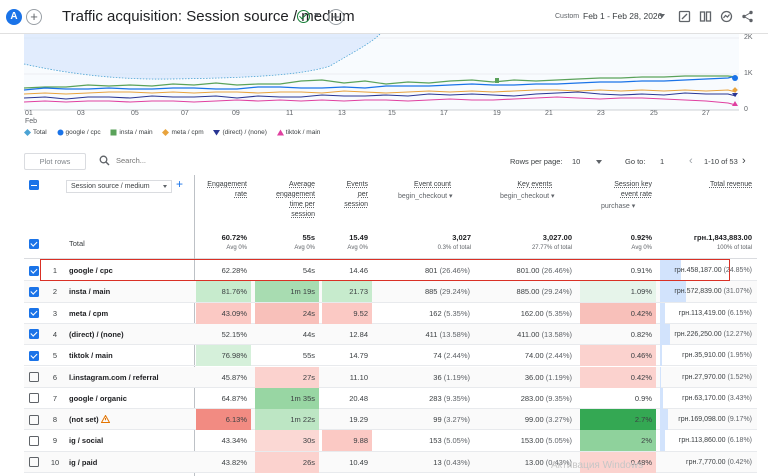 This screenshot has height=476, width=768. I want to click on event-count-percent: (13.58%), so click(454, 334).